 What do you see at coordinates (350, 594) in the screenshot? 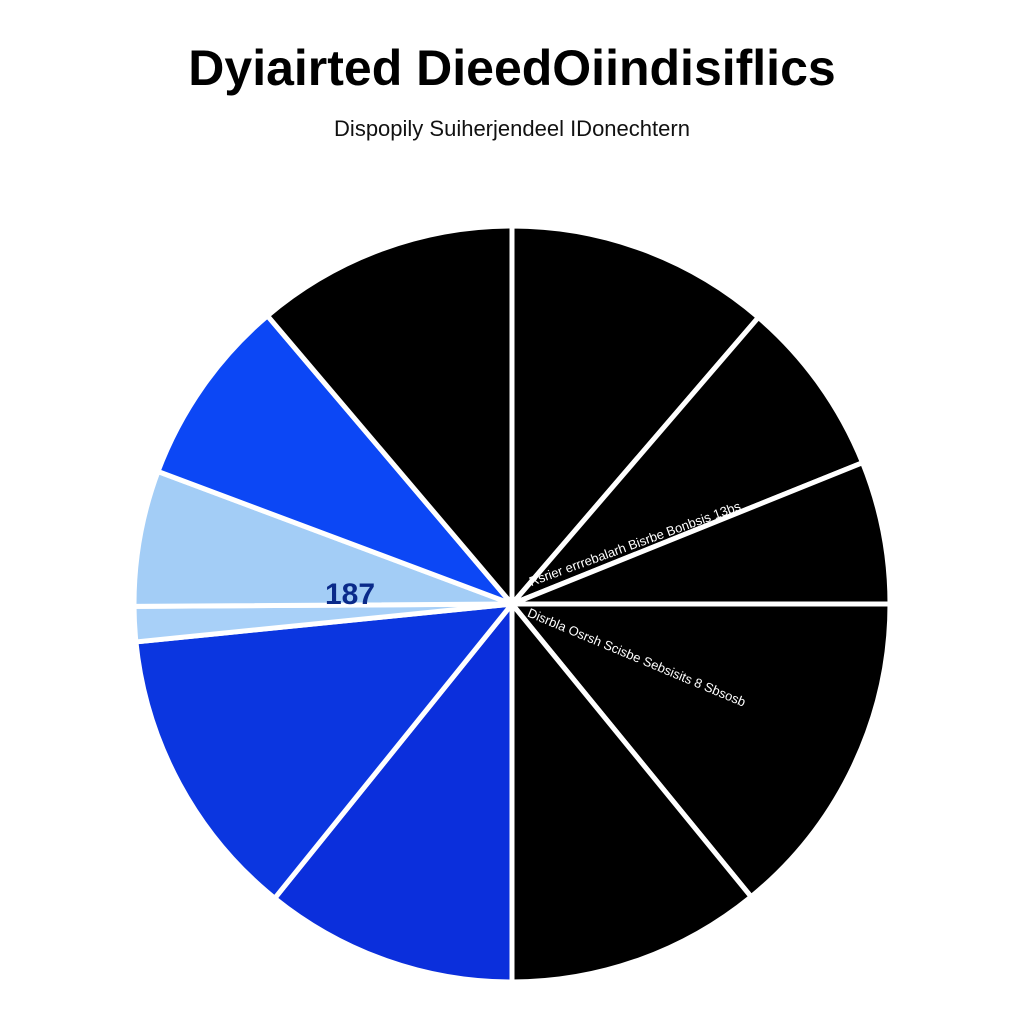
I see `annotation: 187` at bounding box center [350, 594].